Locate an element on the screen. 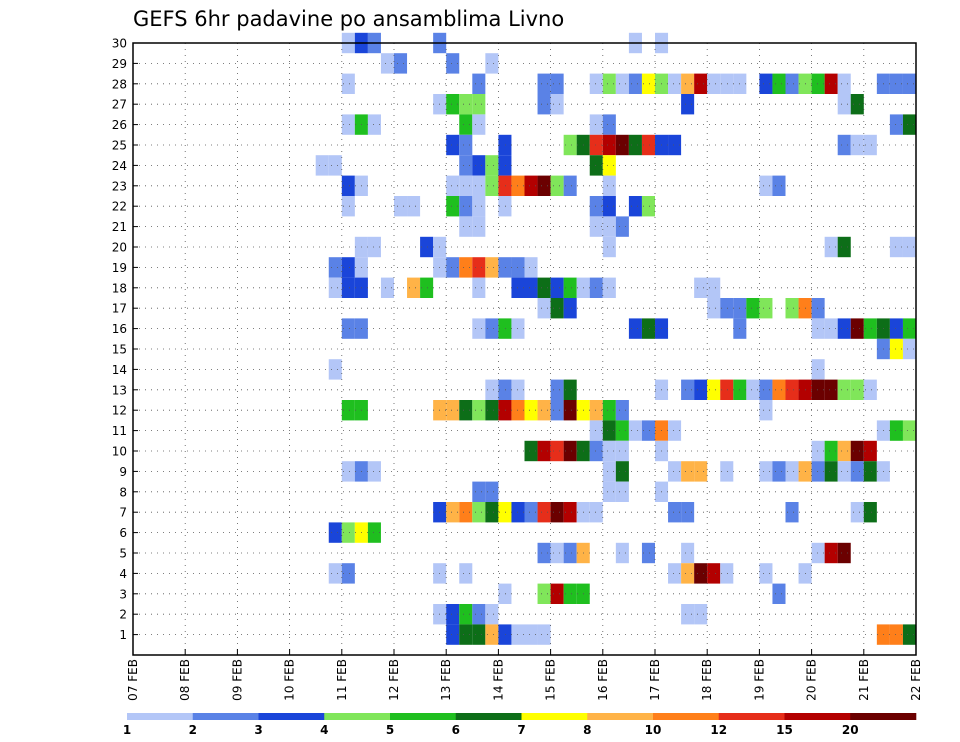 This screenshot has height=742, width=960. x-tick-label: 14 FEB is located at coordinates (498, 680).